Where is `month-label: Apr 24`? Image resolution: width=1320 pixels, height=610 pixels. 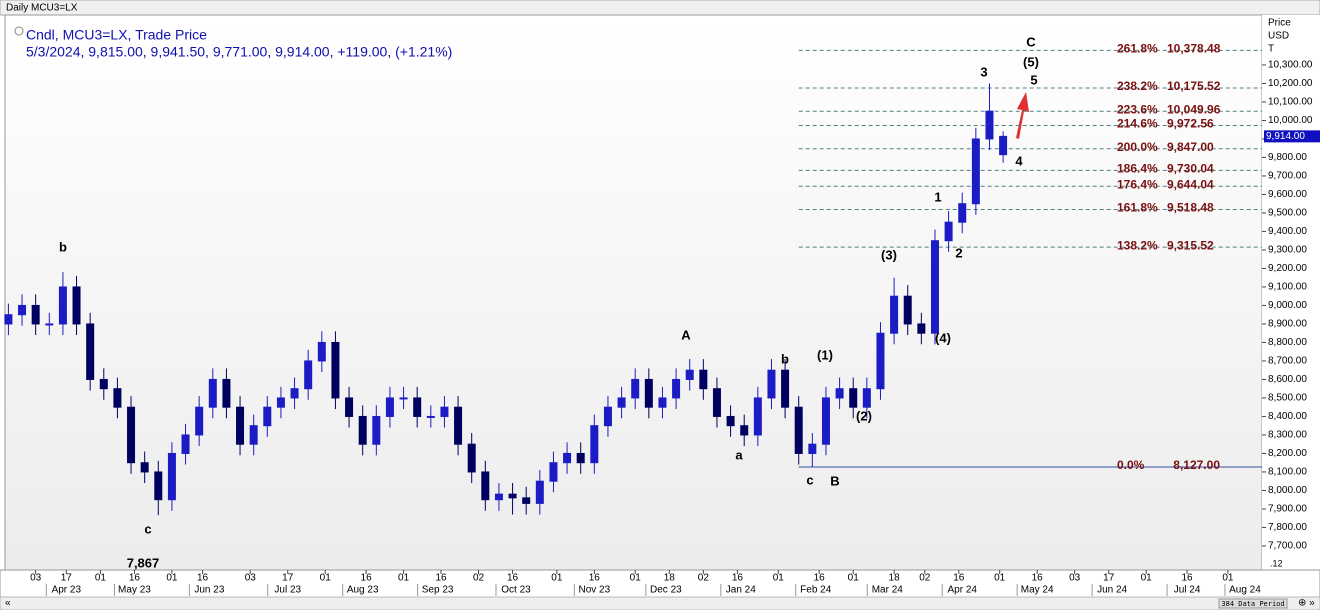
month-label: Apr 24 is located at coordinates (962, 590).